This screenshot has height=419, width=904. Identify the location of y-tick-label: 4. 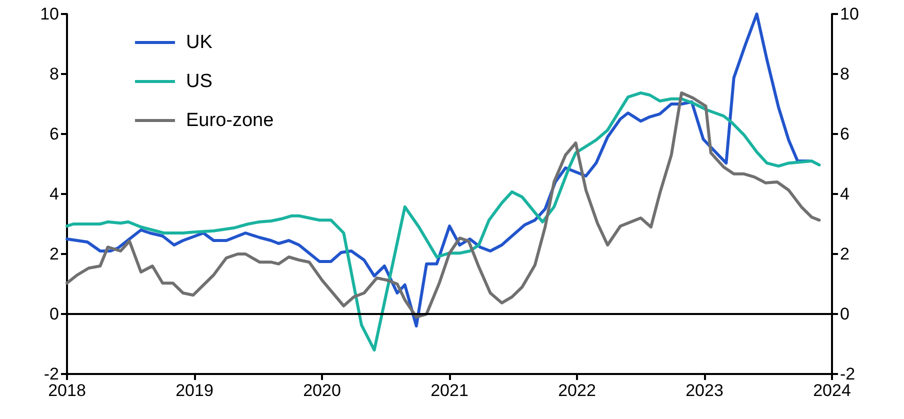
(54, 194).